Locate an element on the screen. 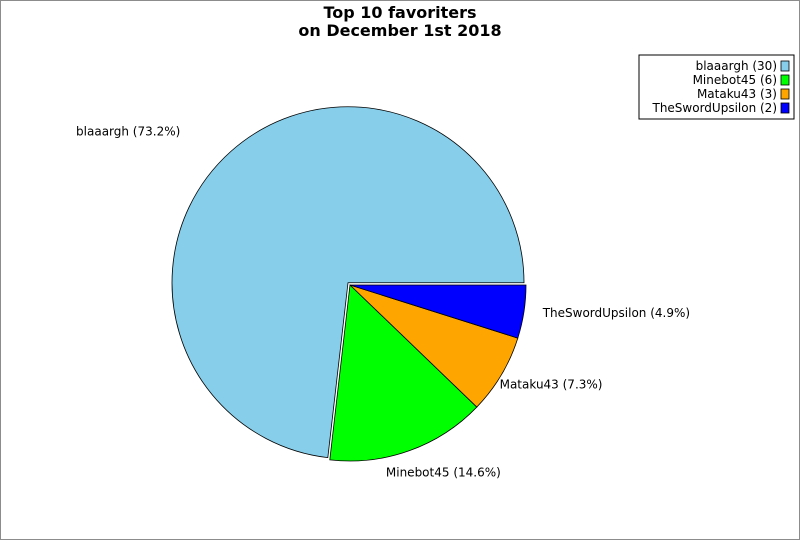  slice-label-blaaargh: blaaargh (73.2%) is located at coordinates (128, 131).